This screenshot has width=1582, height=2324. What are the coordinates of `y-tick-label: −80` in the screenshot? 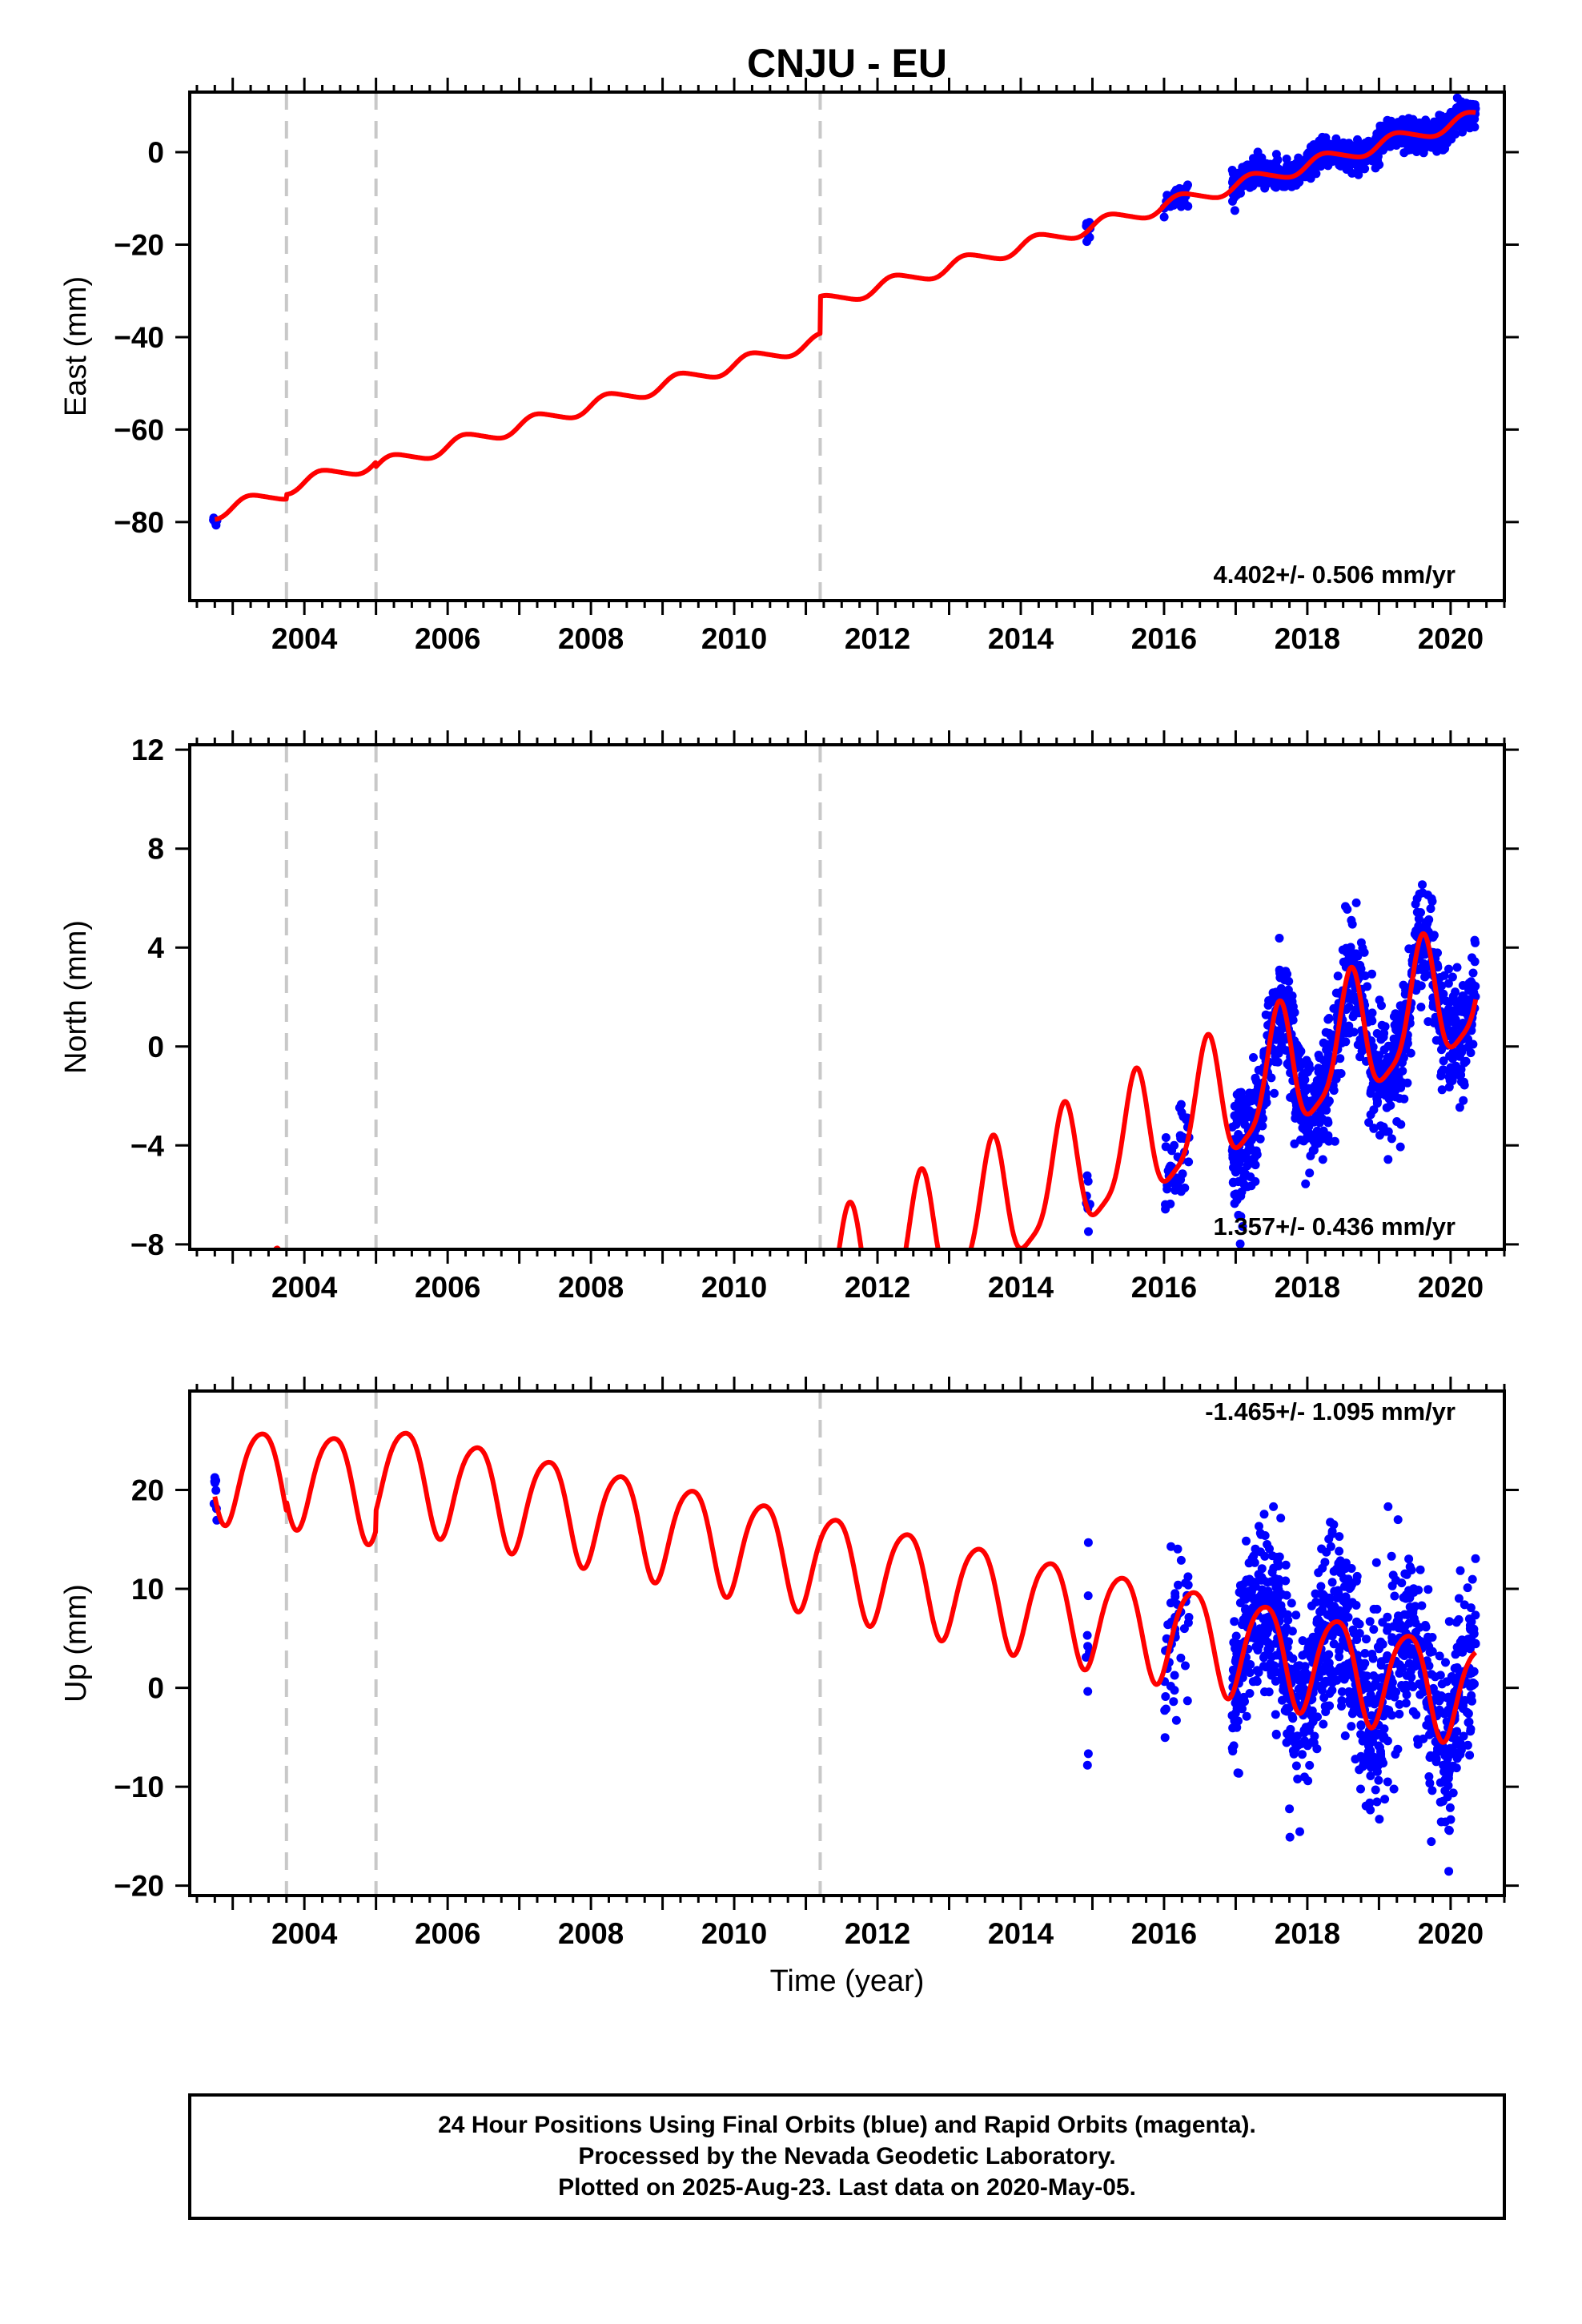 It's located at (139, 522).